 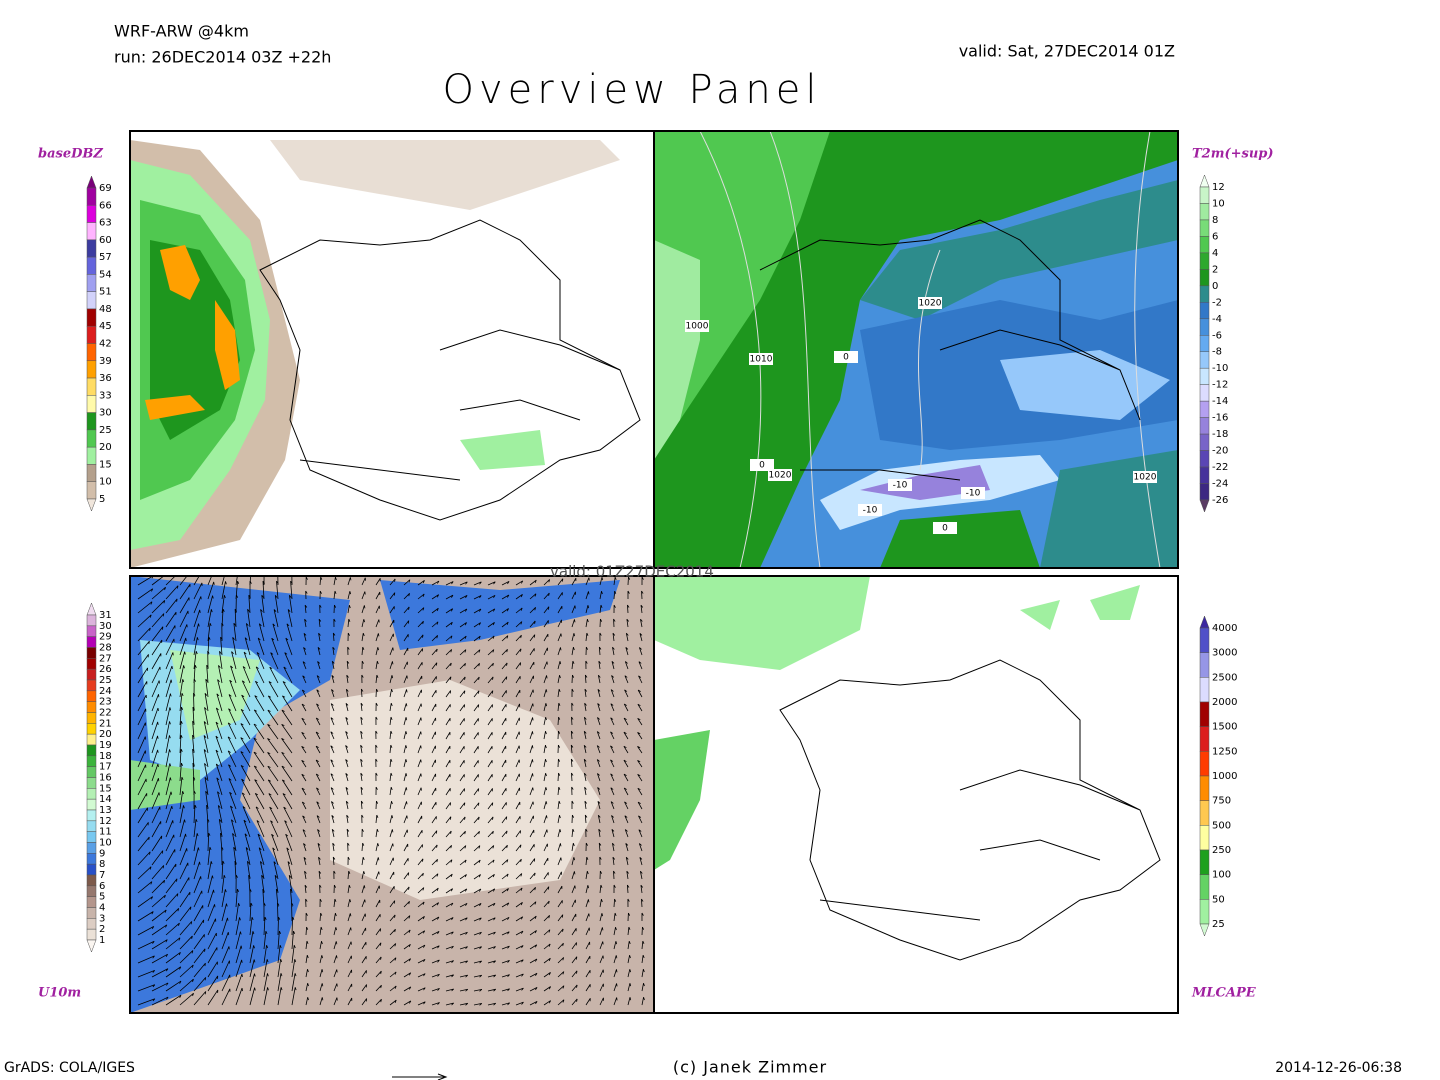 I want to click on colorbar-label: 63, so click(x=105, y=223).